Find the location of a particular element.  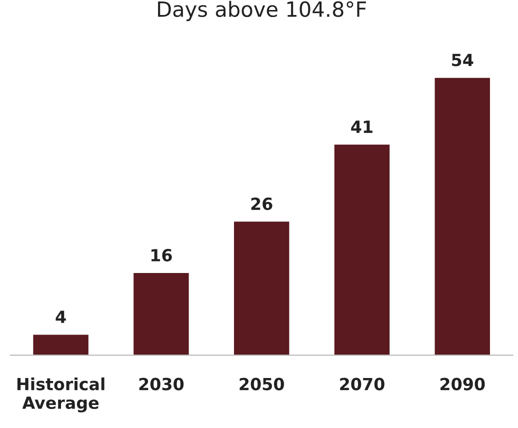

x-tick-label: Historical Average is located at coordinates (60, 394).